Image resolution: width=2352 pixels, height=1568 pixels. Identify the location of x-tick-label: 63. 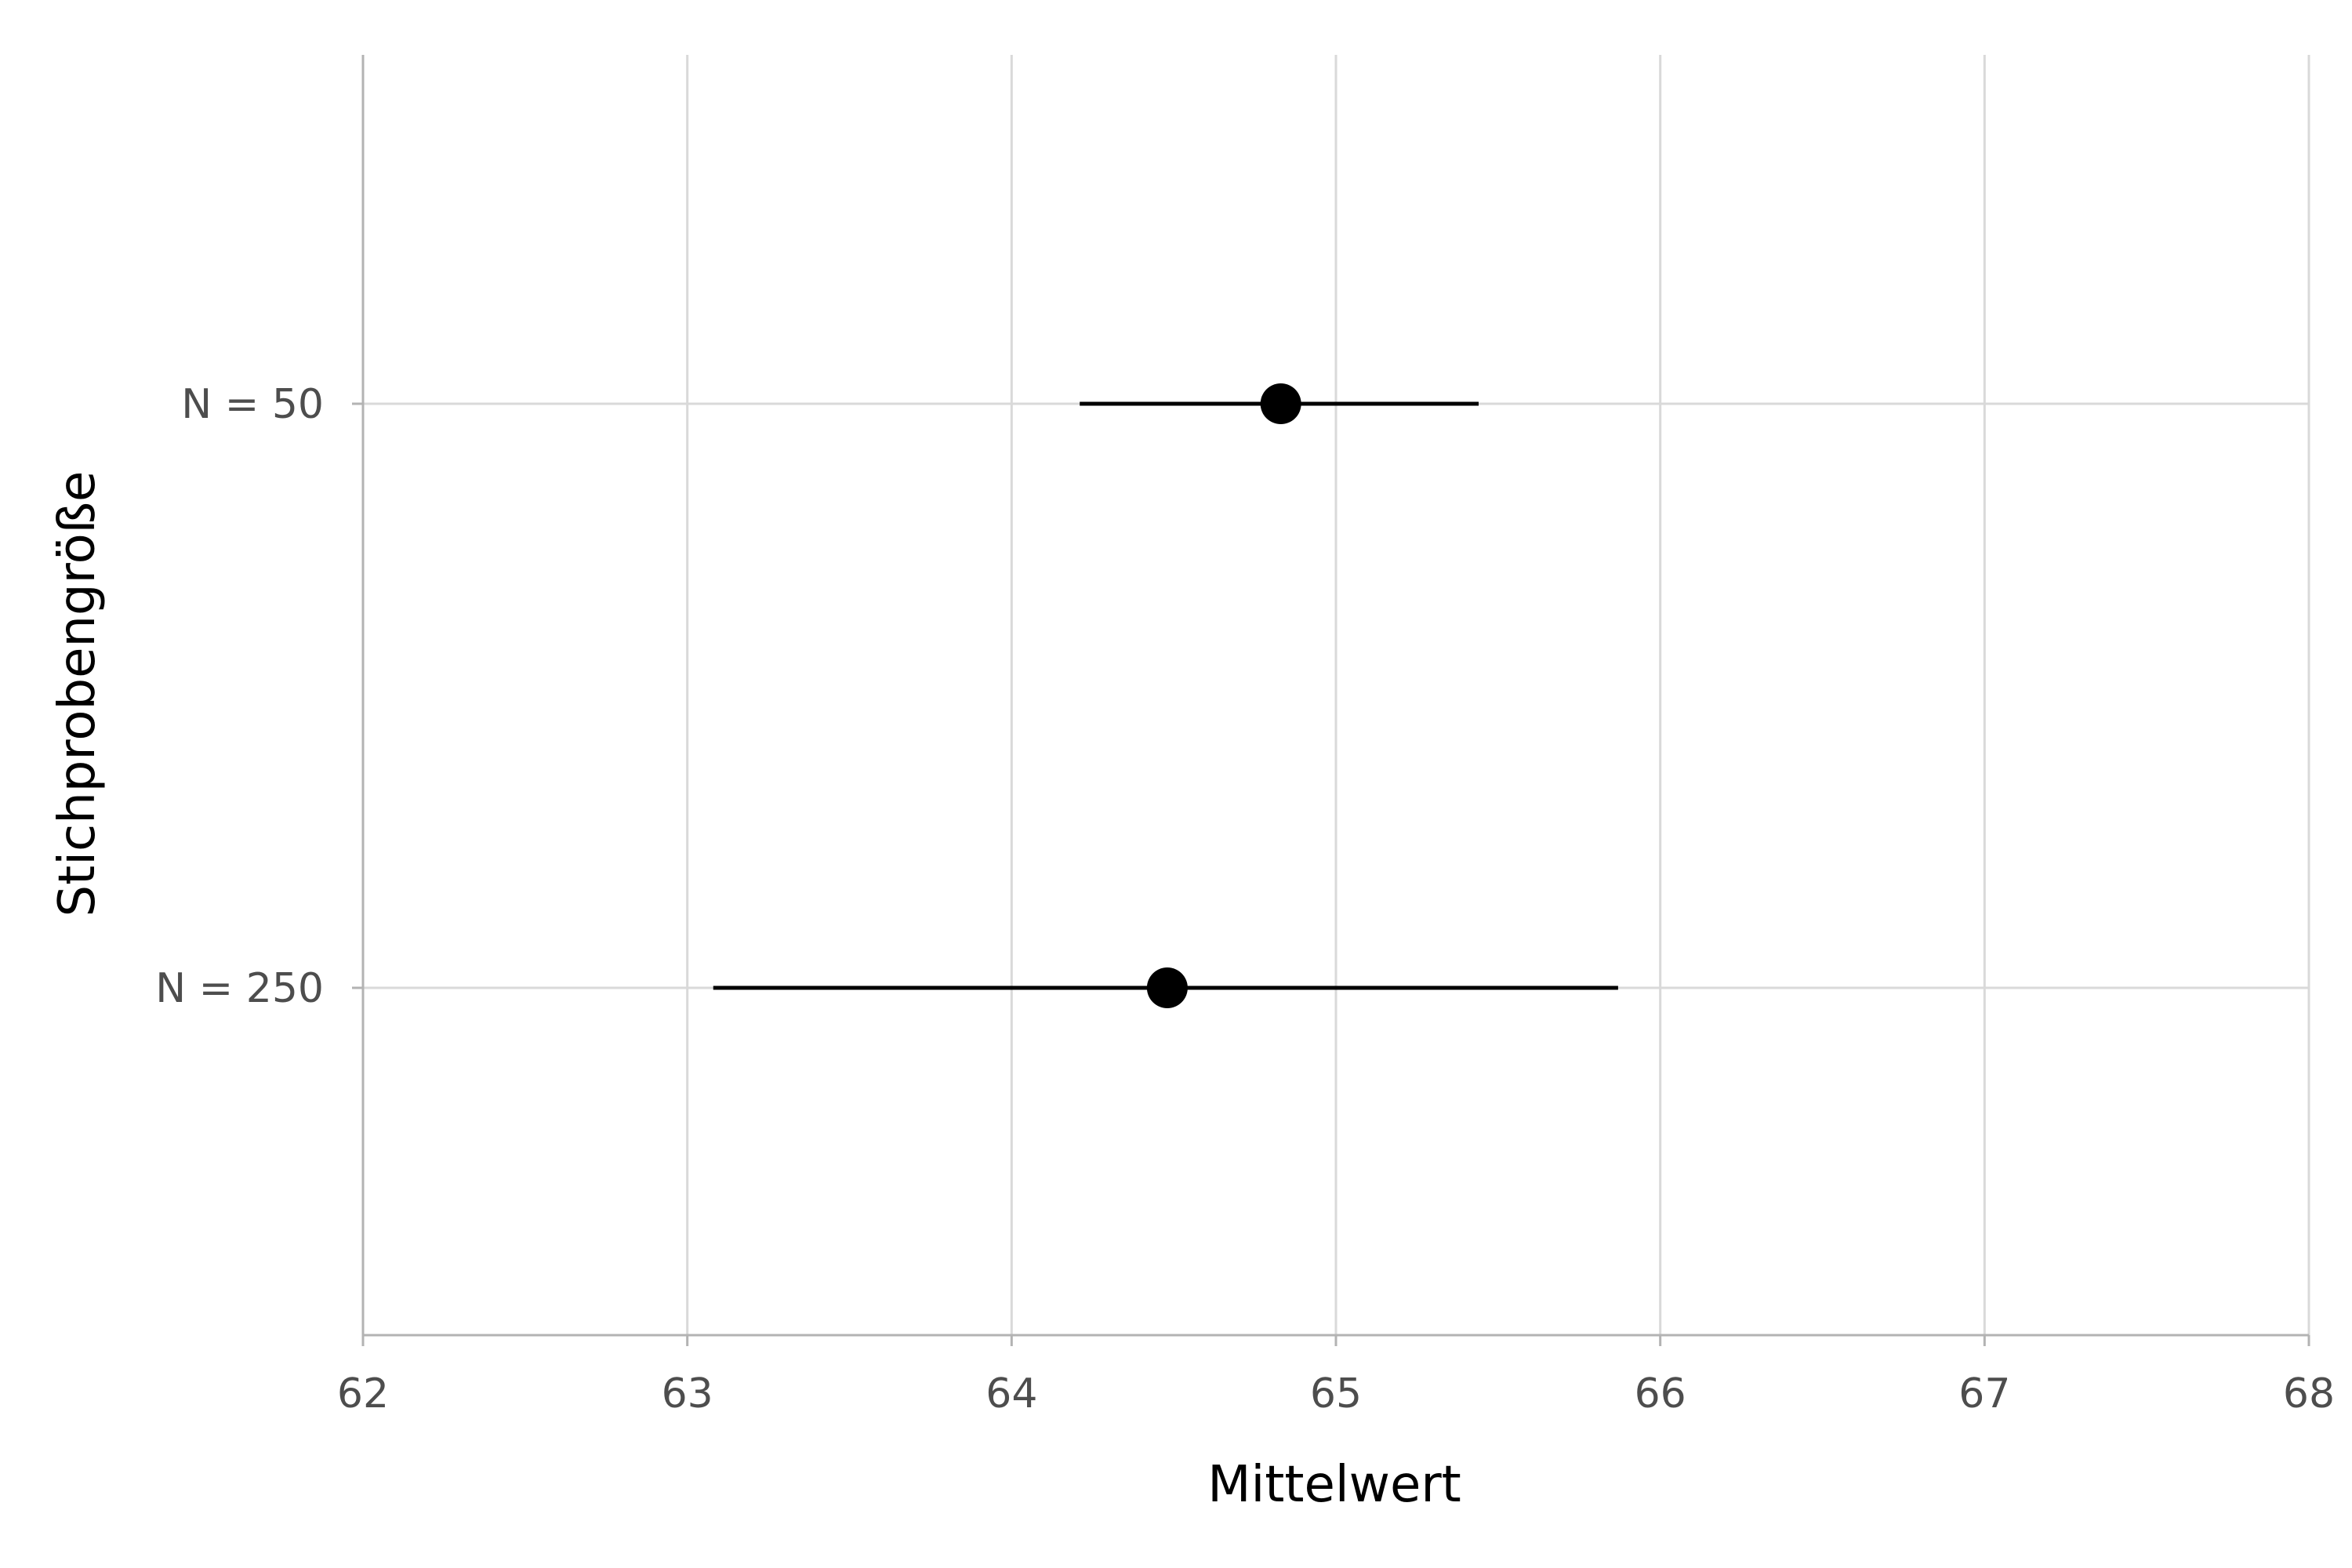
(687, 1393).